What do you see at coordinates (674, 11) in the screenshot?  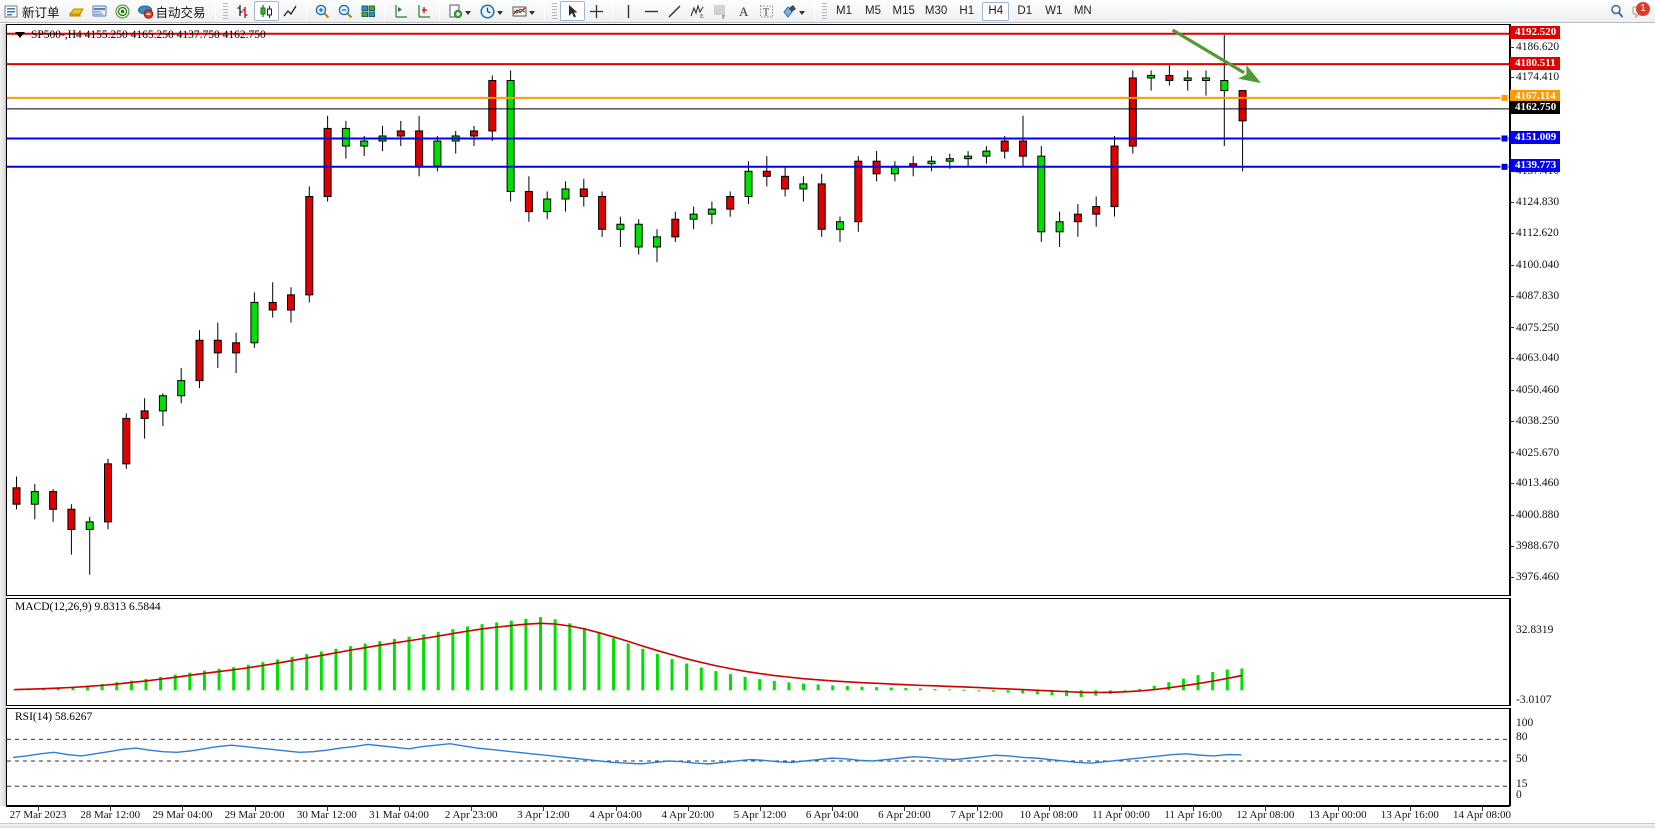 I see `trendline-button` at bounding box center [674, 11].